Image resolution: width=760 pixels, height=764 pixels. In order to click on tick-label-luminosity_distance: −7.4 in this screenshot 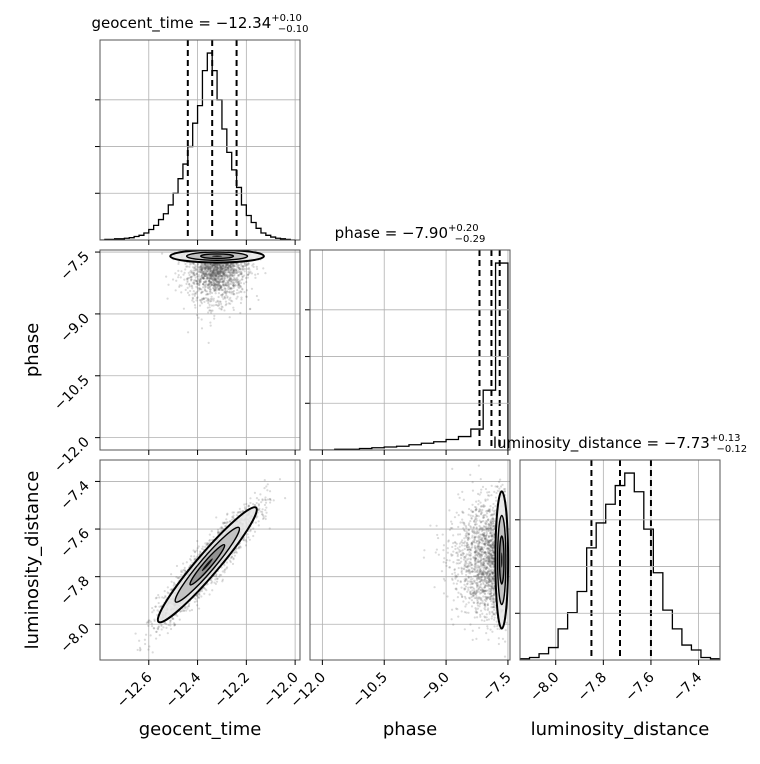, I will do `click(74, 495)`.